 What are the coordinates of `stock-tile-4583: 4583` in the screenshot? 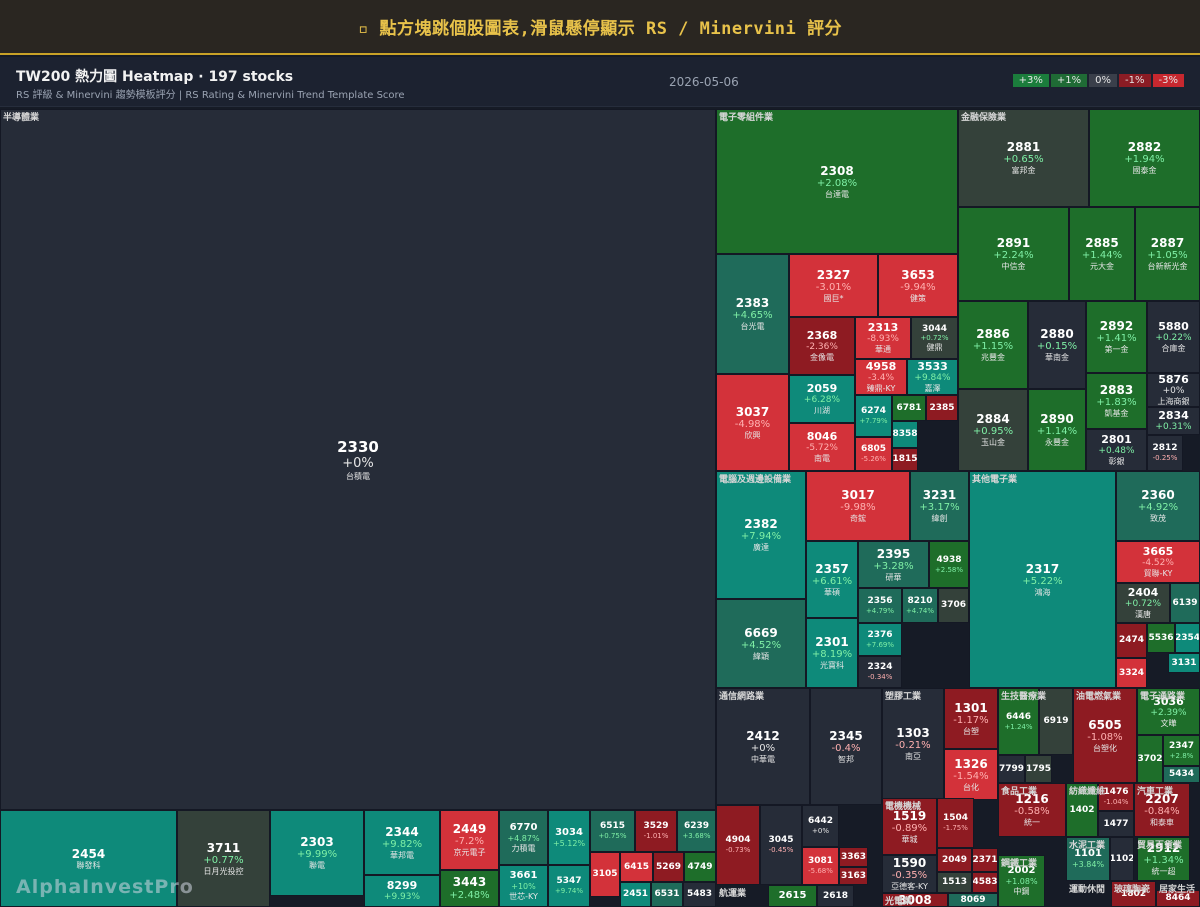 It's located at (985, 882).